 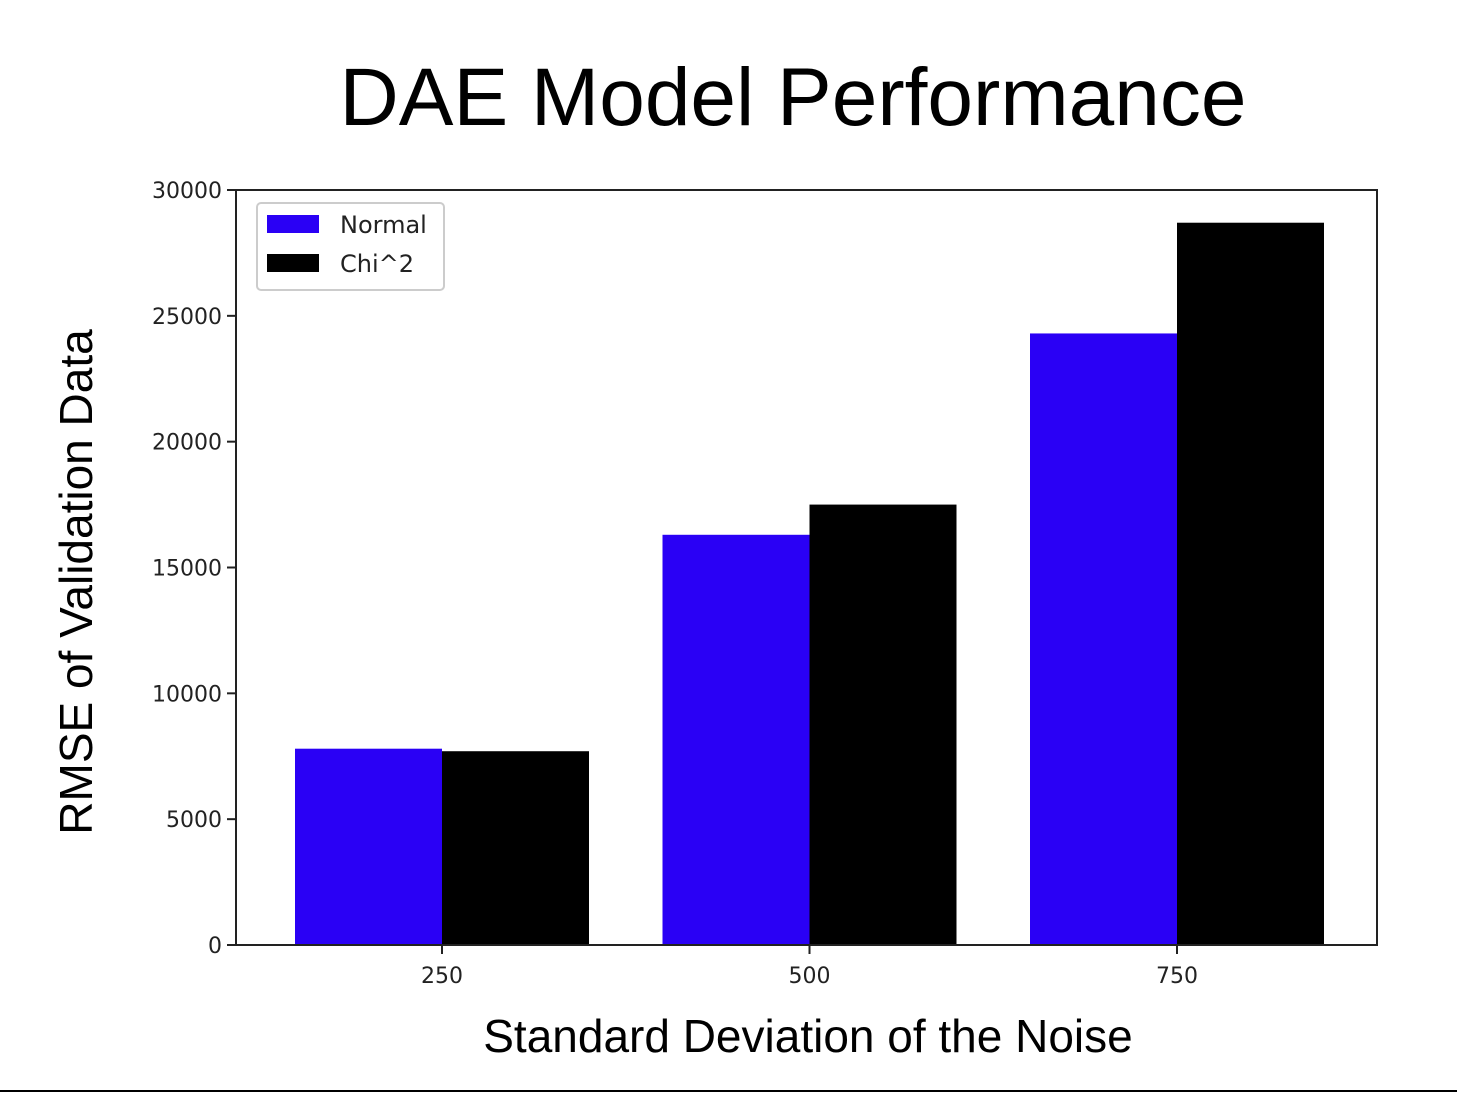 What do you see at coordinates (442, 976) in the screenshot?
I see `x-tick-label: 250` at bounding box center [442, 976].